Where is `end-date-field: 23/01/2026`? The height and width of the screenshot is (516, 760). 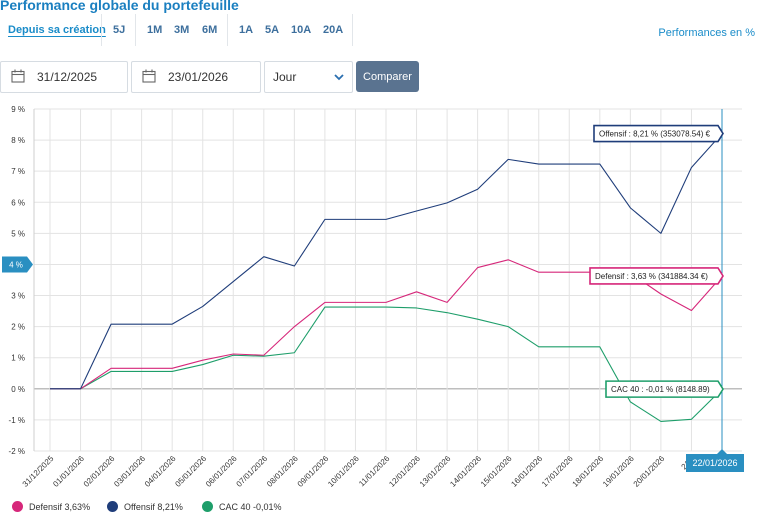
end-date-field: 23/01/2026 is located at coordinates (196, 77).